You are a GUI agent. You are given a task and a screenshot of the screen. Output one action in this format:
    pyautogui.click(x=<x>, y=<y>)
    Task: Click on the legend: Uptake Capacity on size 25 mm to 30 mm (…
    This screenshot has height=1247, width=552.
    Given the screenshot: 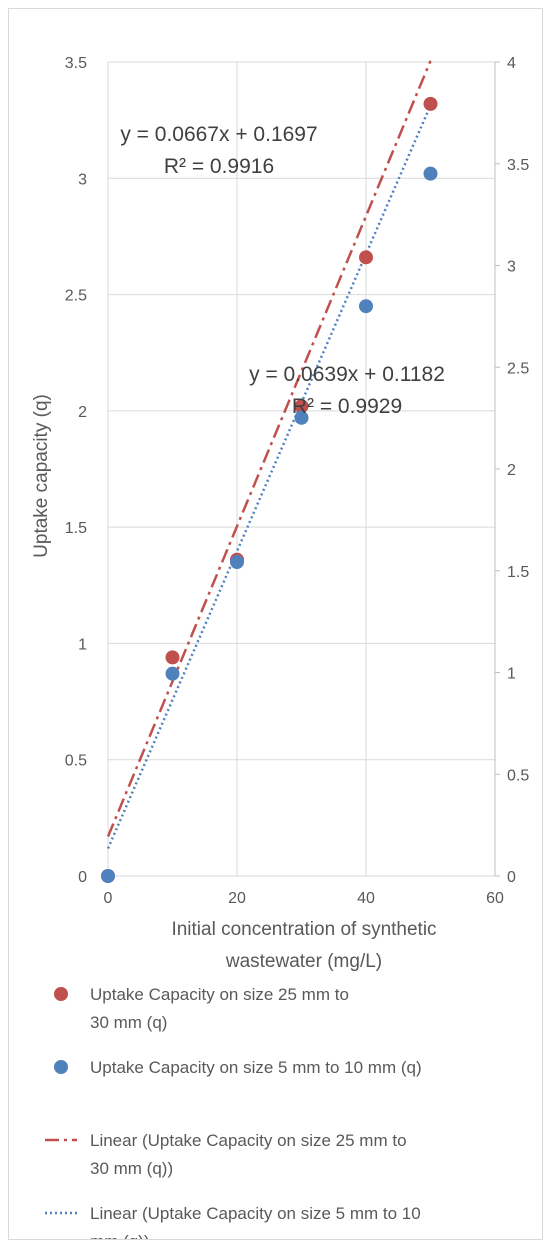 What is the action you would take?
    pyautogui.click(x=233, y=1112)
    